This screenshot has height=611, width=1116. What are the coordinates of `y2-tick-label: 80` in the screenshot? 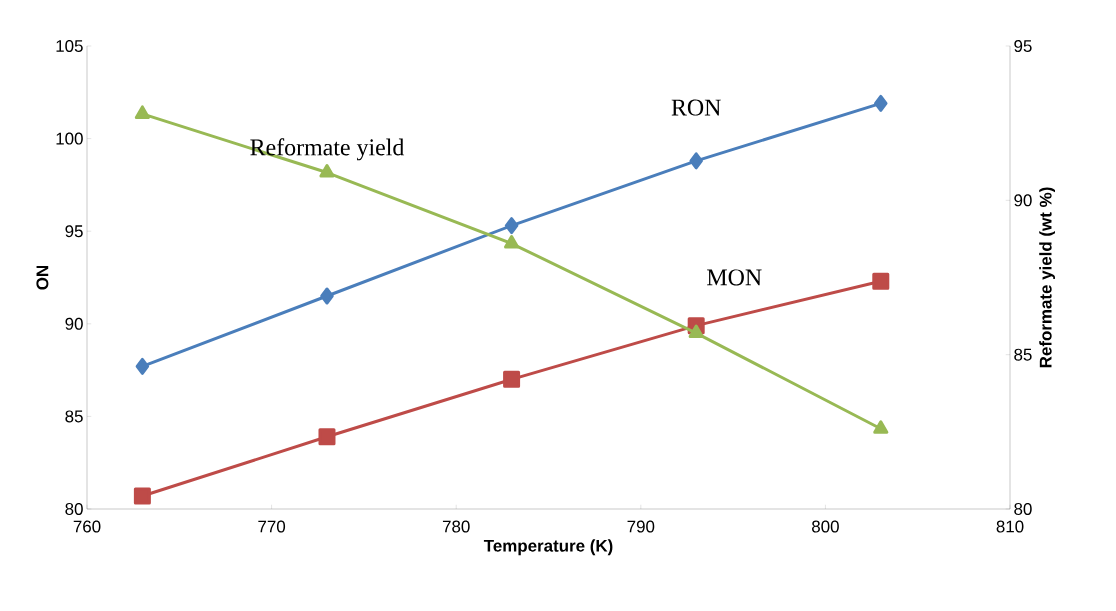 It's located at (1023, 509).